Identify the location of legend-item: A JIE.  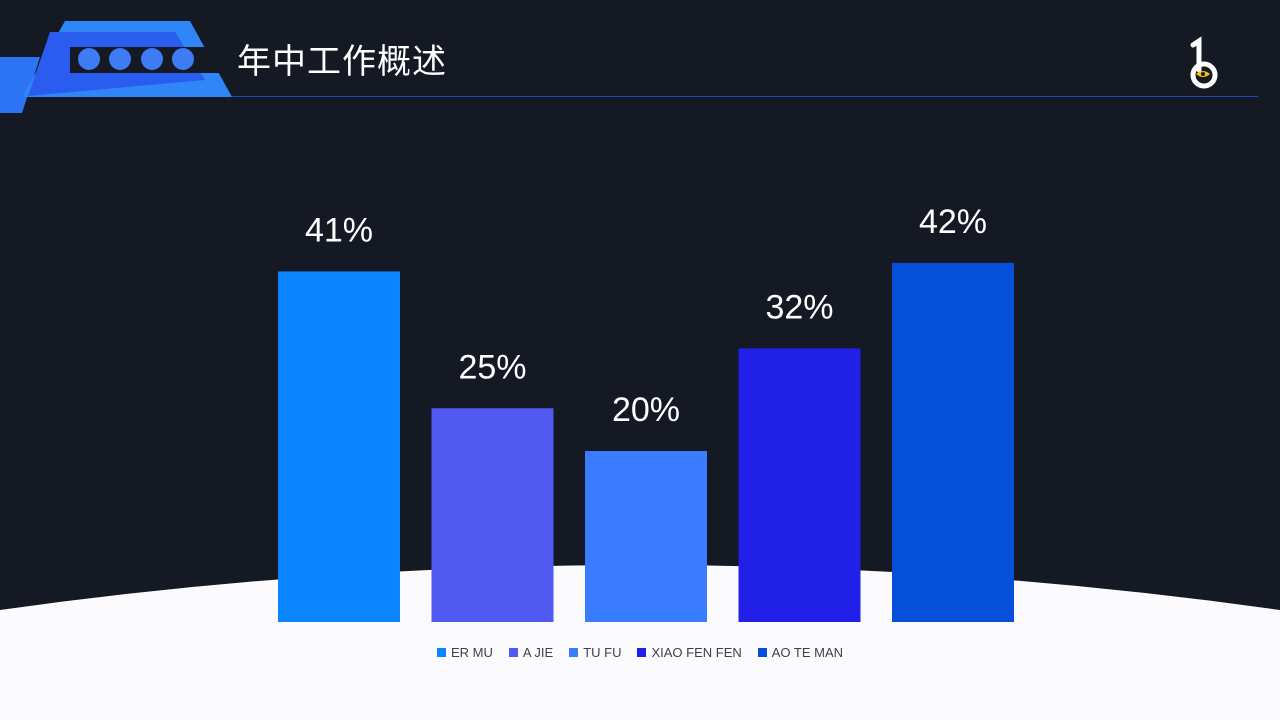
(531, 652).